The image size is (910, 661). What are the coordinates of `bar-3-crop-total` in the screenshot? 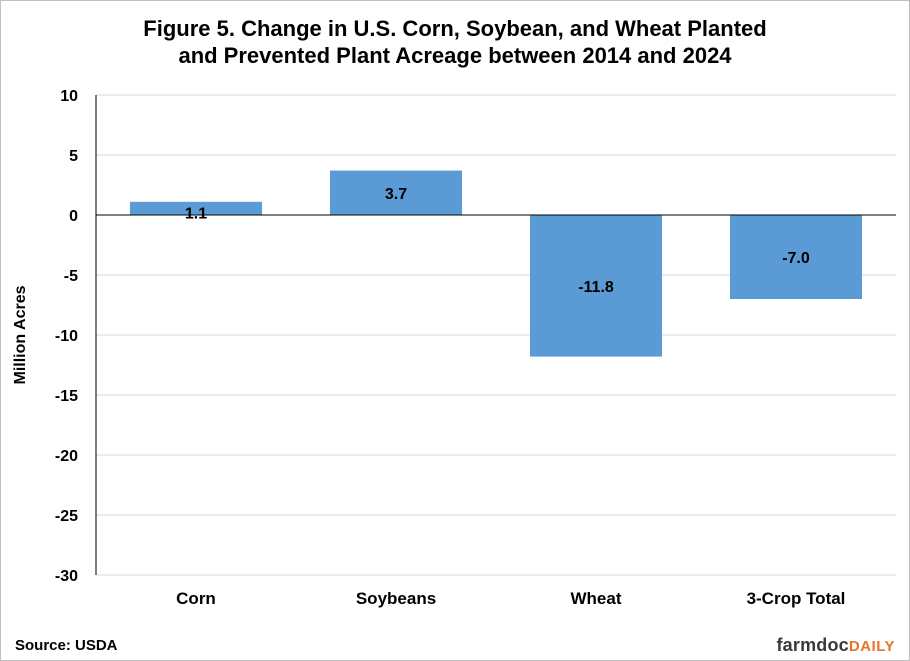 It's located at (796, 257).